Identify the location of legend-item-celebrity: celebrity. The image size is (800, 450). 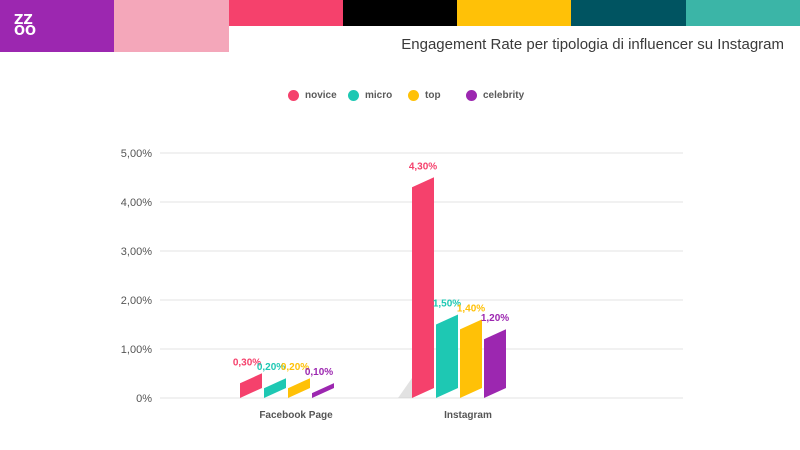
(495, 95).